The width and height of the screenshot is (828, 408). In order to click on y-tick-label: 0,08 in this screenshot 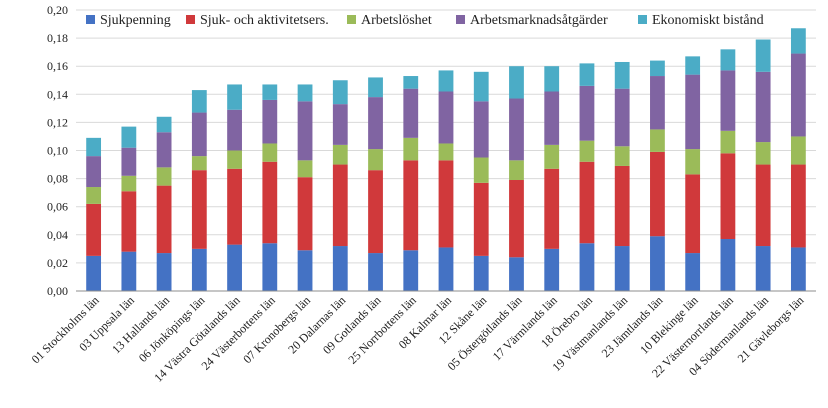, I will do `click(57, 179)`.